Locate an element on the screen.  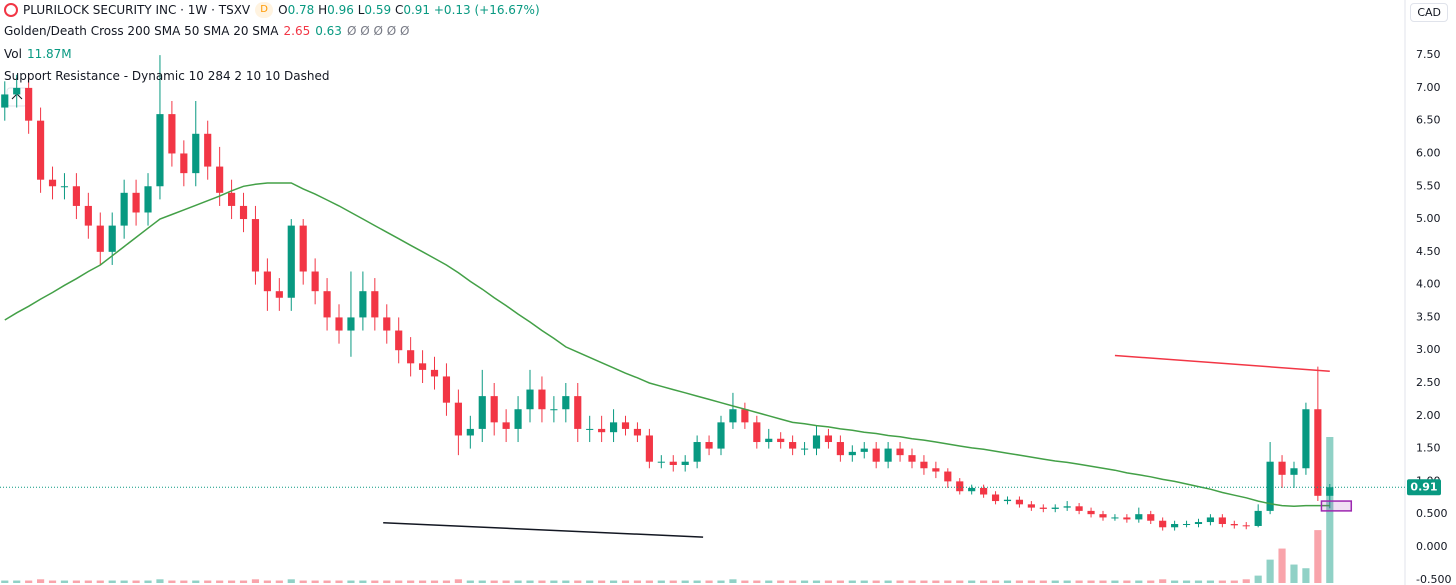
c-value: 0.91 is located at coordinates (417, 10).